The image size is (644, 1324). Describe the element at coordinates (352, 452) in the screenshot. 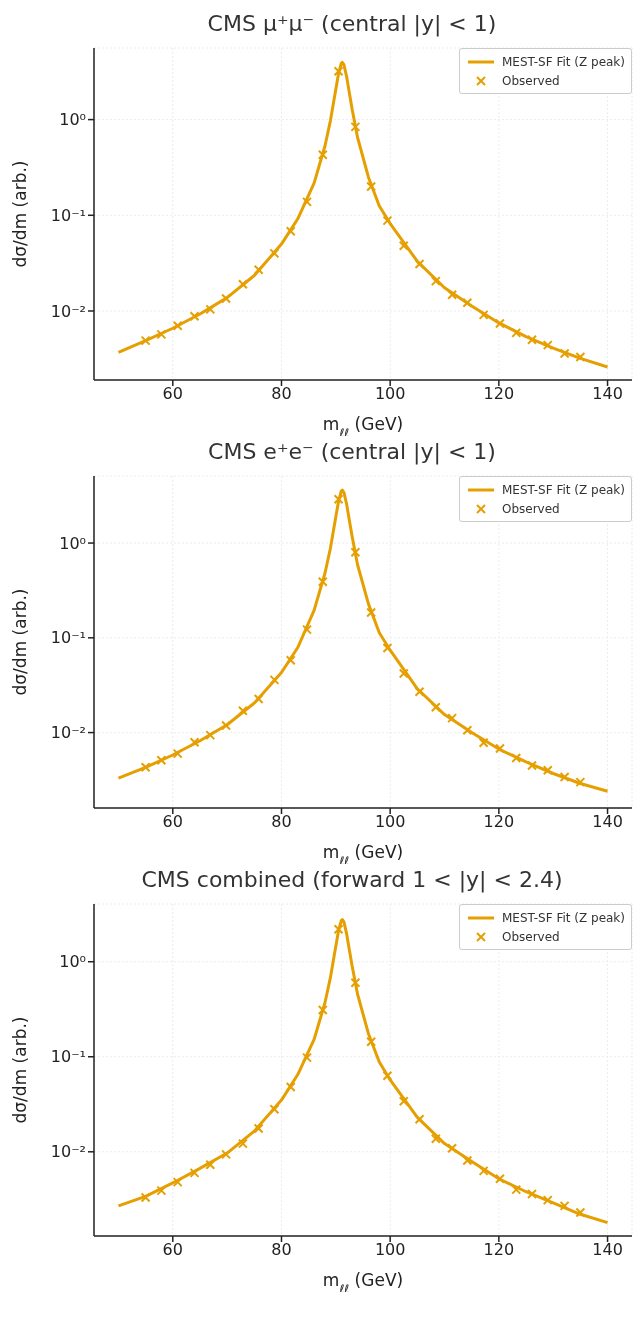

I see `chart-title: CMS e⁺e⁻ (central |y| < 1)` at that location.